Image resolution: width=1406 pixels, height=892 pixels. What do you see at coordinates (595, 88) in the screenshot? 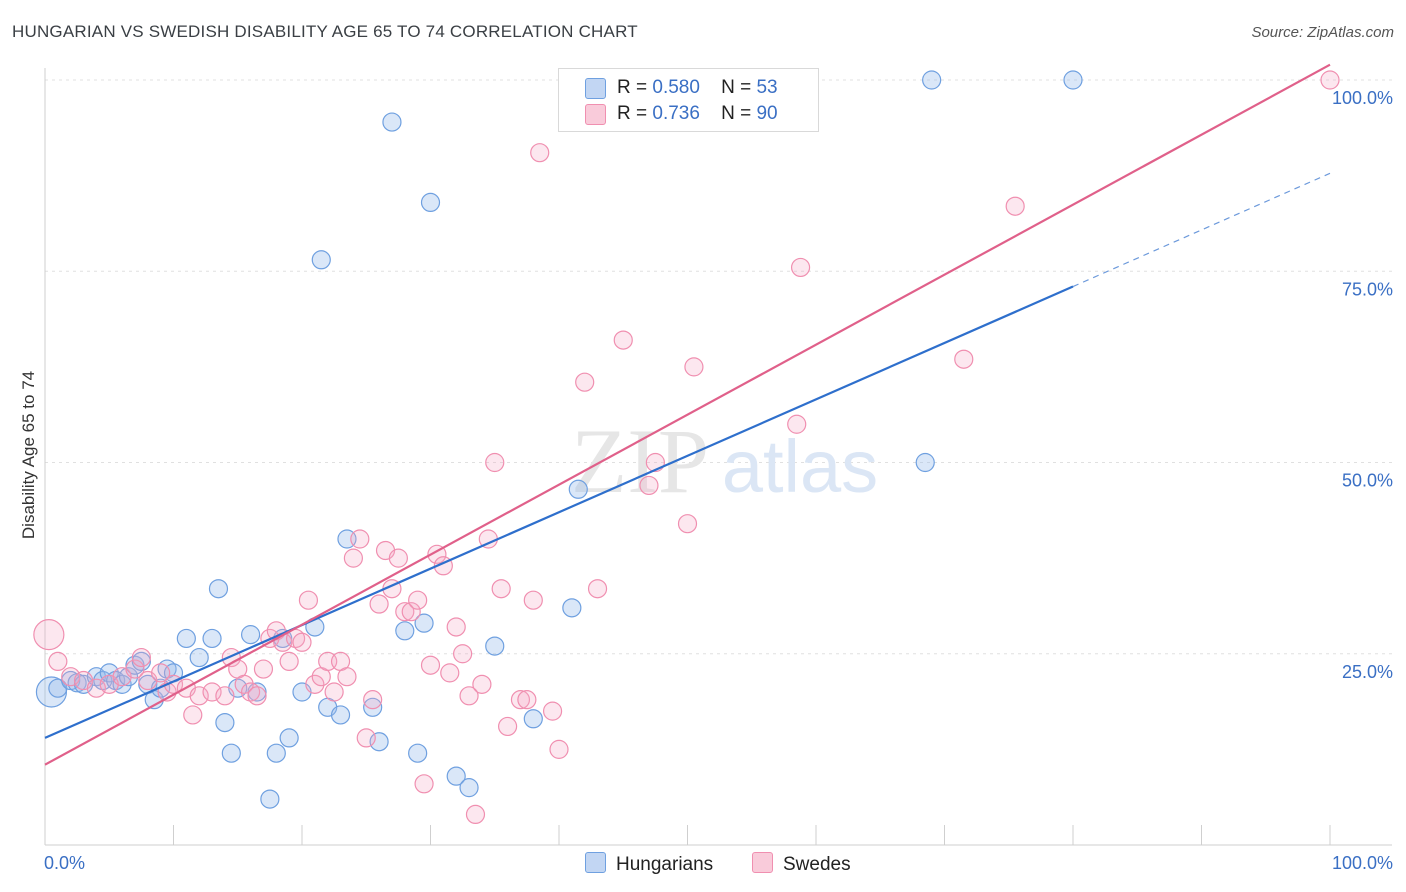
I see `legend-swatch-hungarians` at bounding box center [595, 88].